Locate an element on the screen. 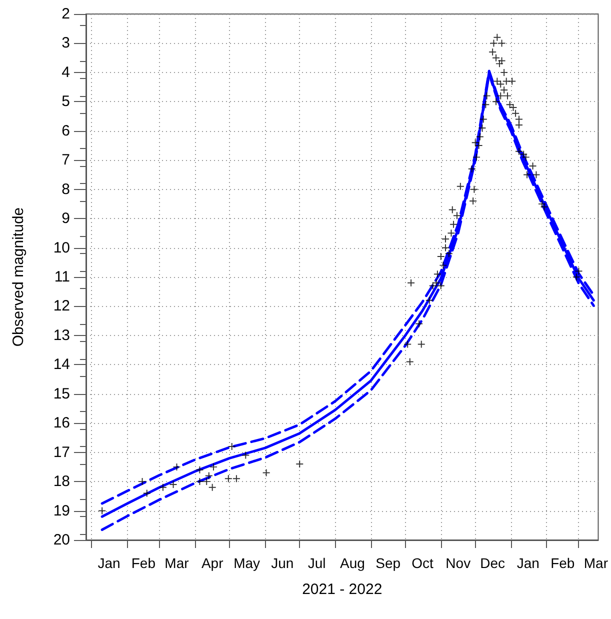 Image resolution: width=611 pixels, height=619 pixels. y-tick-label: 12 is located at coordinates (61, 306).